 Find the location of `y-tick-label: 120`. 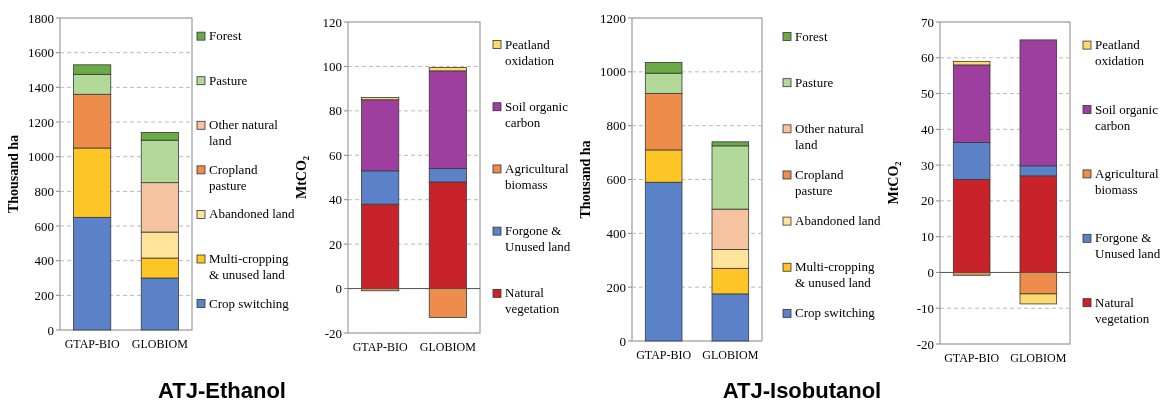

y-tick-label: 120 is located at coordinates (332, 22).